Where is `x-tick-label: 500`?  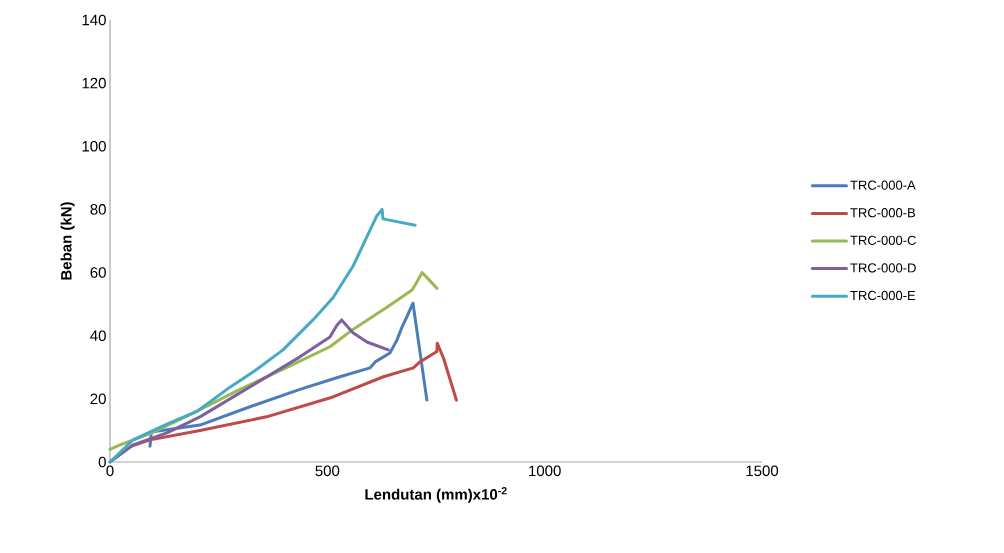 x-tick-label: 500 is located at coordinates (327, 471).